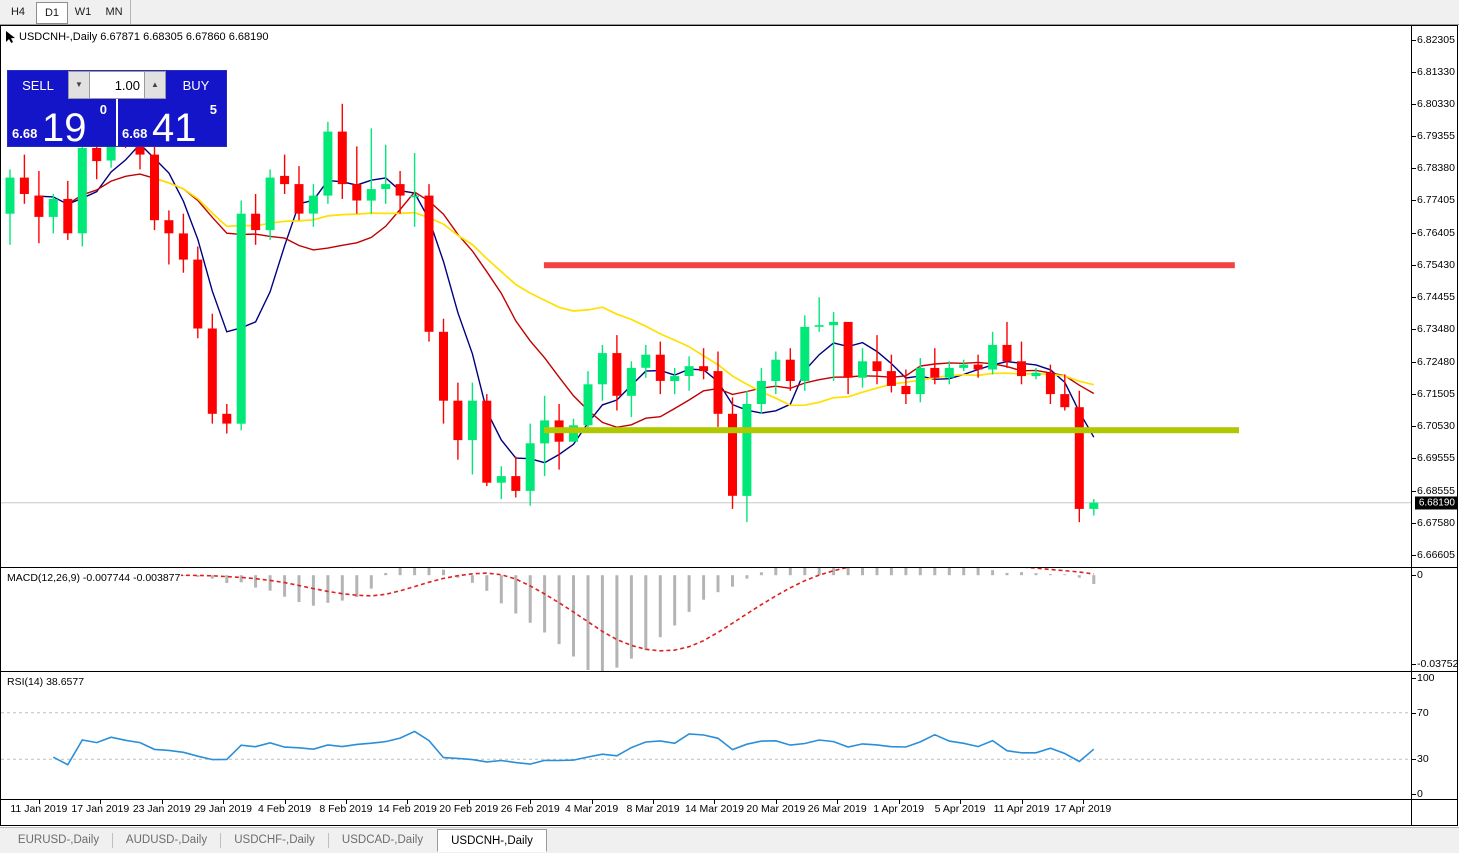 Image resolution: width=1459 pixels, height=853 pixels. I want to click on macd-axis-tick: -0.037529, so click(1437, 664).